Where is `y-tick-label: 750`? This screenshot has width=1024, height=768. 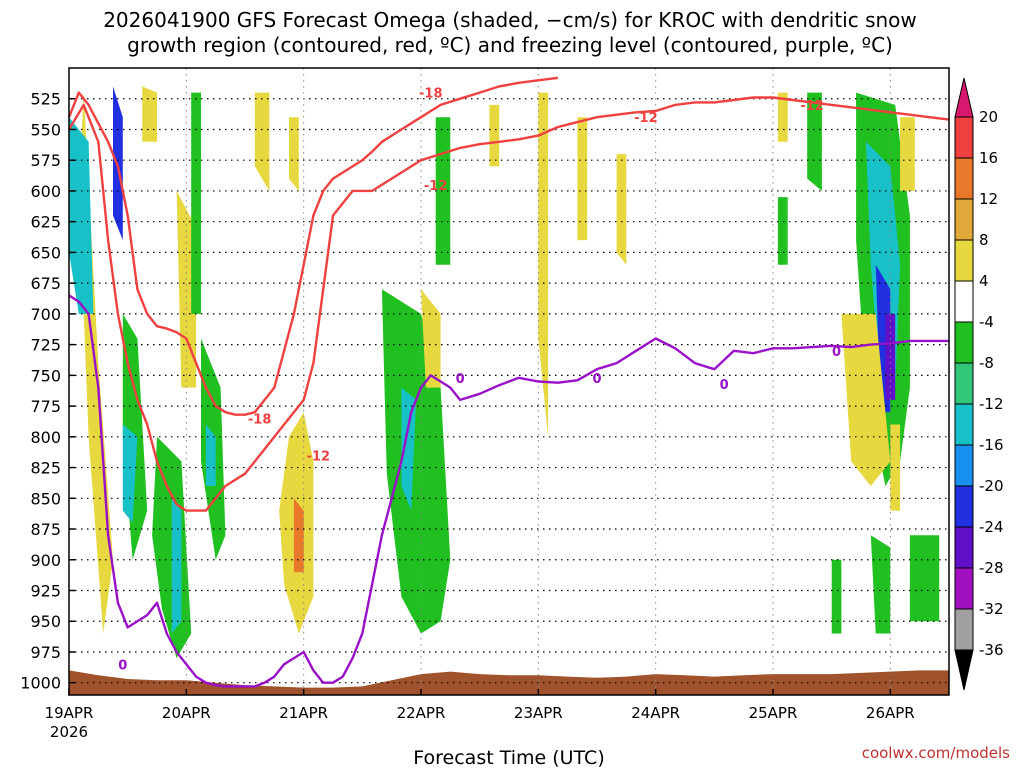 y-tick-label: 750 is located at coordinates (45, 375).